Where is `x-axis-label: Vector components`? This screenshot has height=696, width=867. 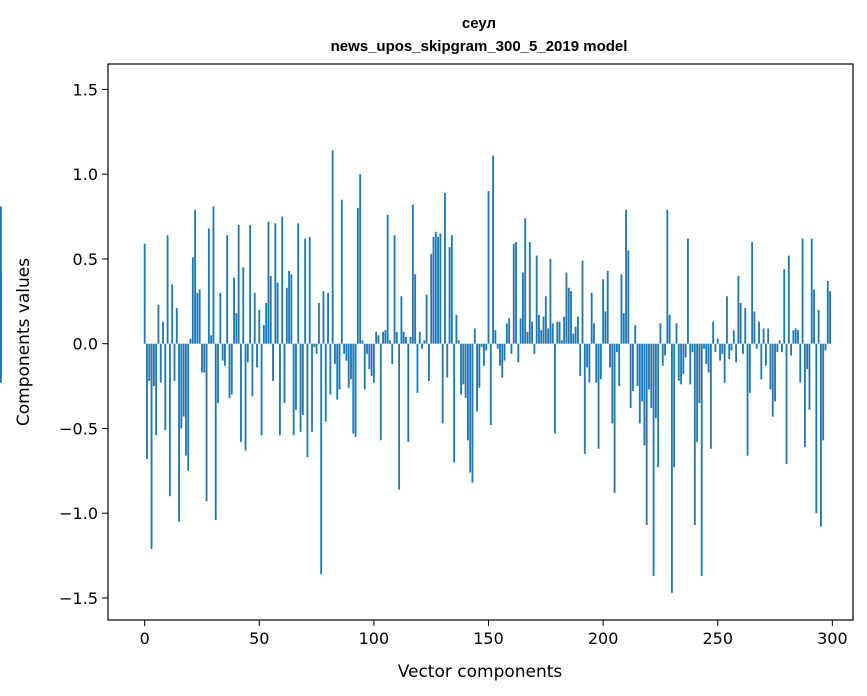
x-axis-label: Vector components is located at coordinates (480, 672).